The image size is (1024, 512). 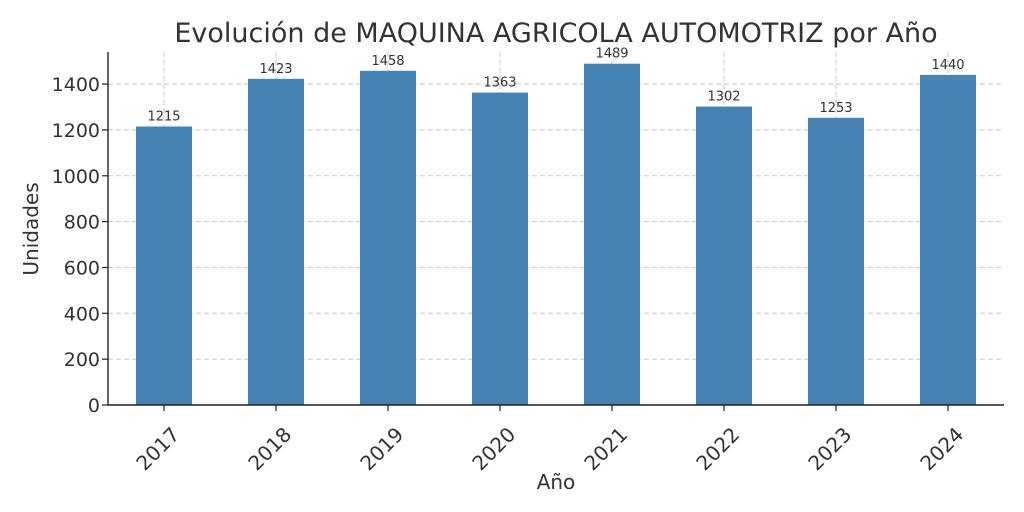 What do you see at coordinates (835, 108) in the screenshot?
I see `data-label: 1253` at bounding box center [835, 108].